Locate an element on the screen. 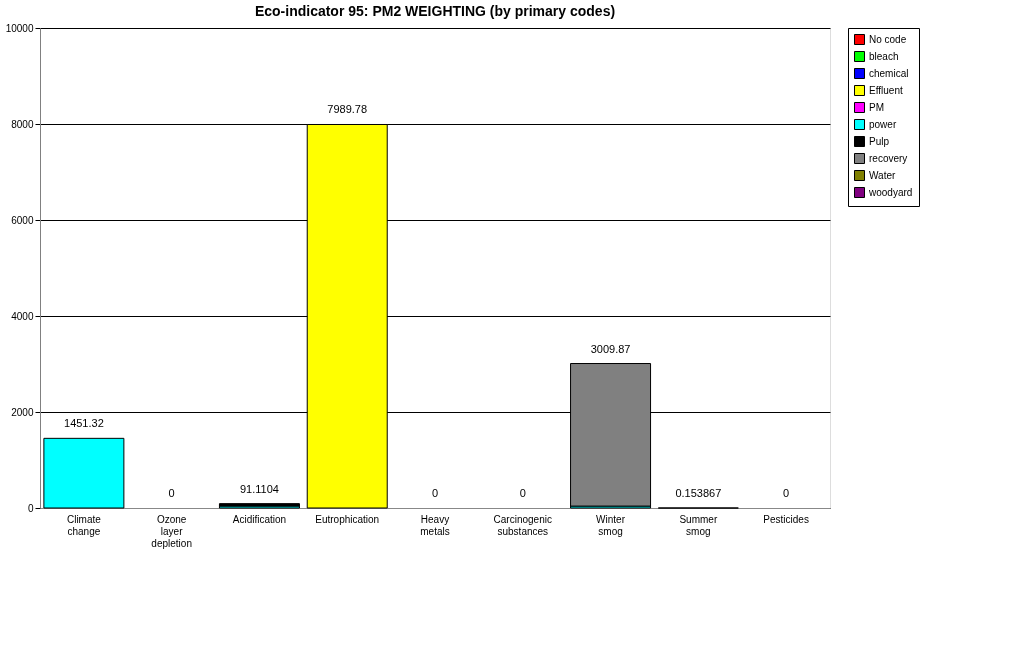  y-tick-label: 10000 is located at coordinates (19, 28).